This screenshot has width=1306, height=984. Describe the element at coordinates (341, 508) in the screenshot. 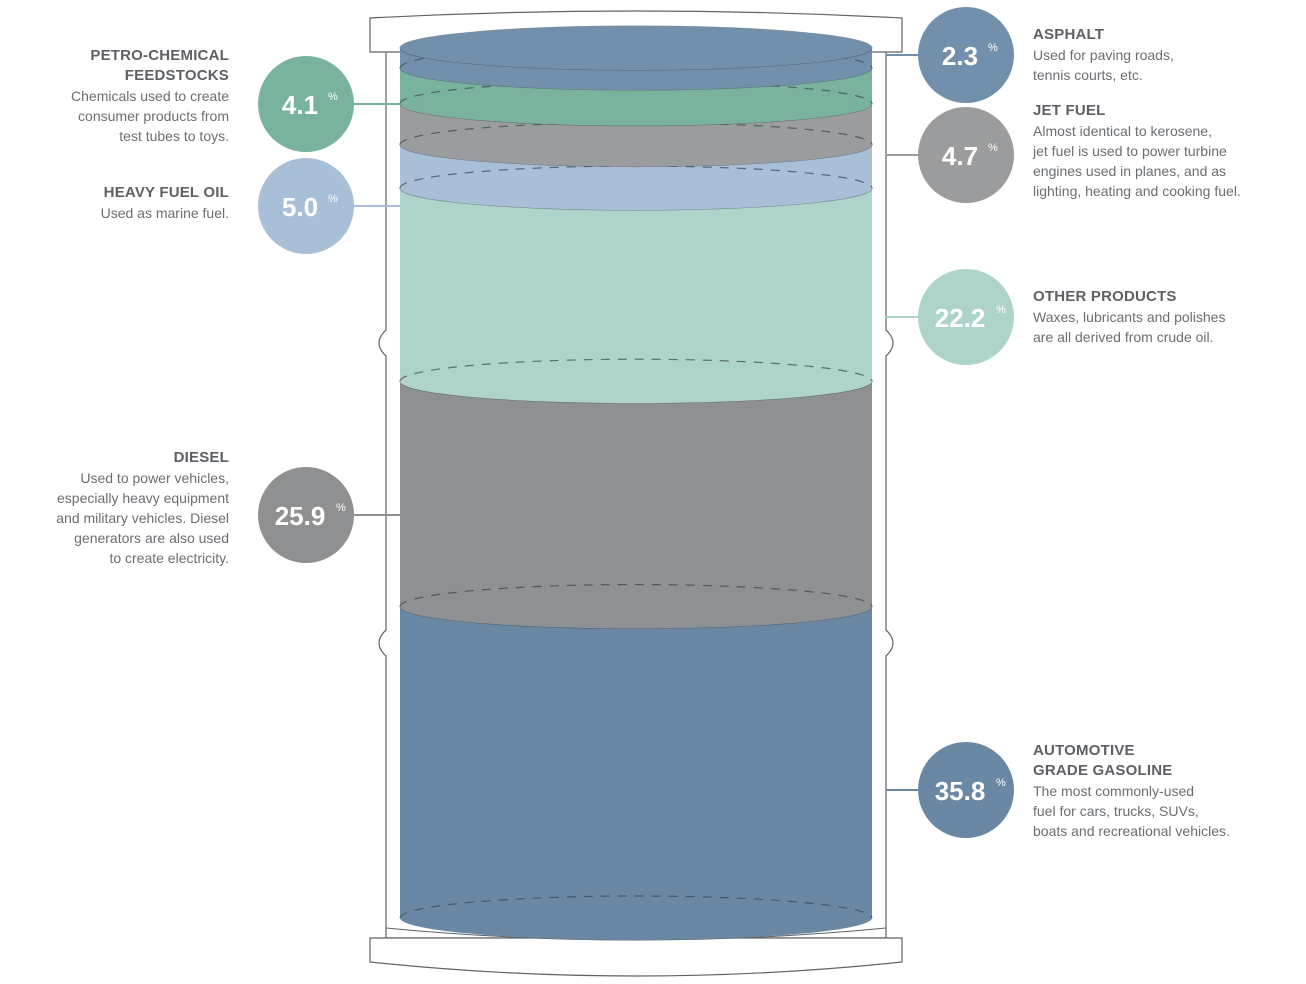

I see `percent-sign-5: %` at that location.